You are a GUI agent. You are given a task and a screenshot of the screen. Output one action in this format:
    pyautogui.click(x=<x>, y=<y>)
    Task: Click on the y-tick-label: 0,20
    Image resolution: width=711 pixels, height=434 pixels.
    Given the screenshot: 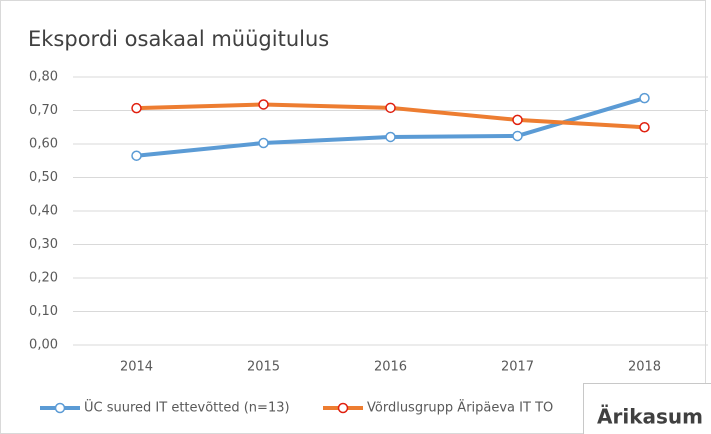 What is the action you would take?
    pyautogui.click(x=43, y=278)
    